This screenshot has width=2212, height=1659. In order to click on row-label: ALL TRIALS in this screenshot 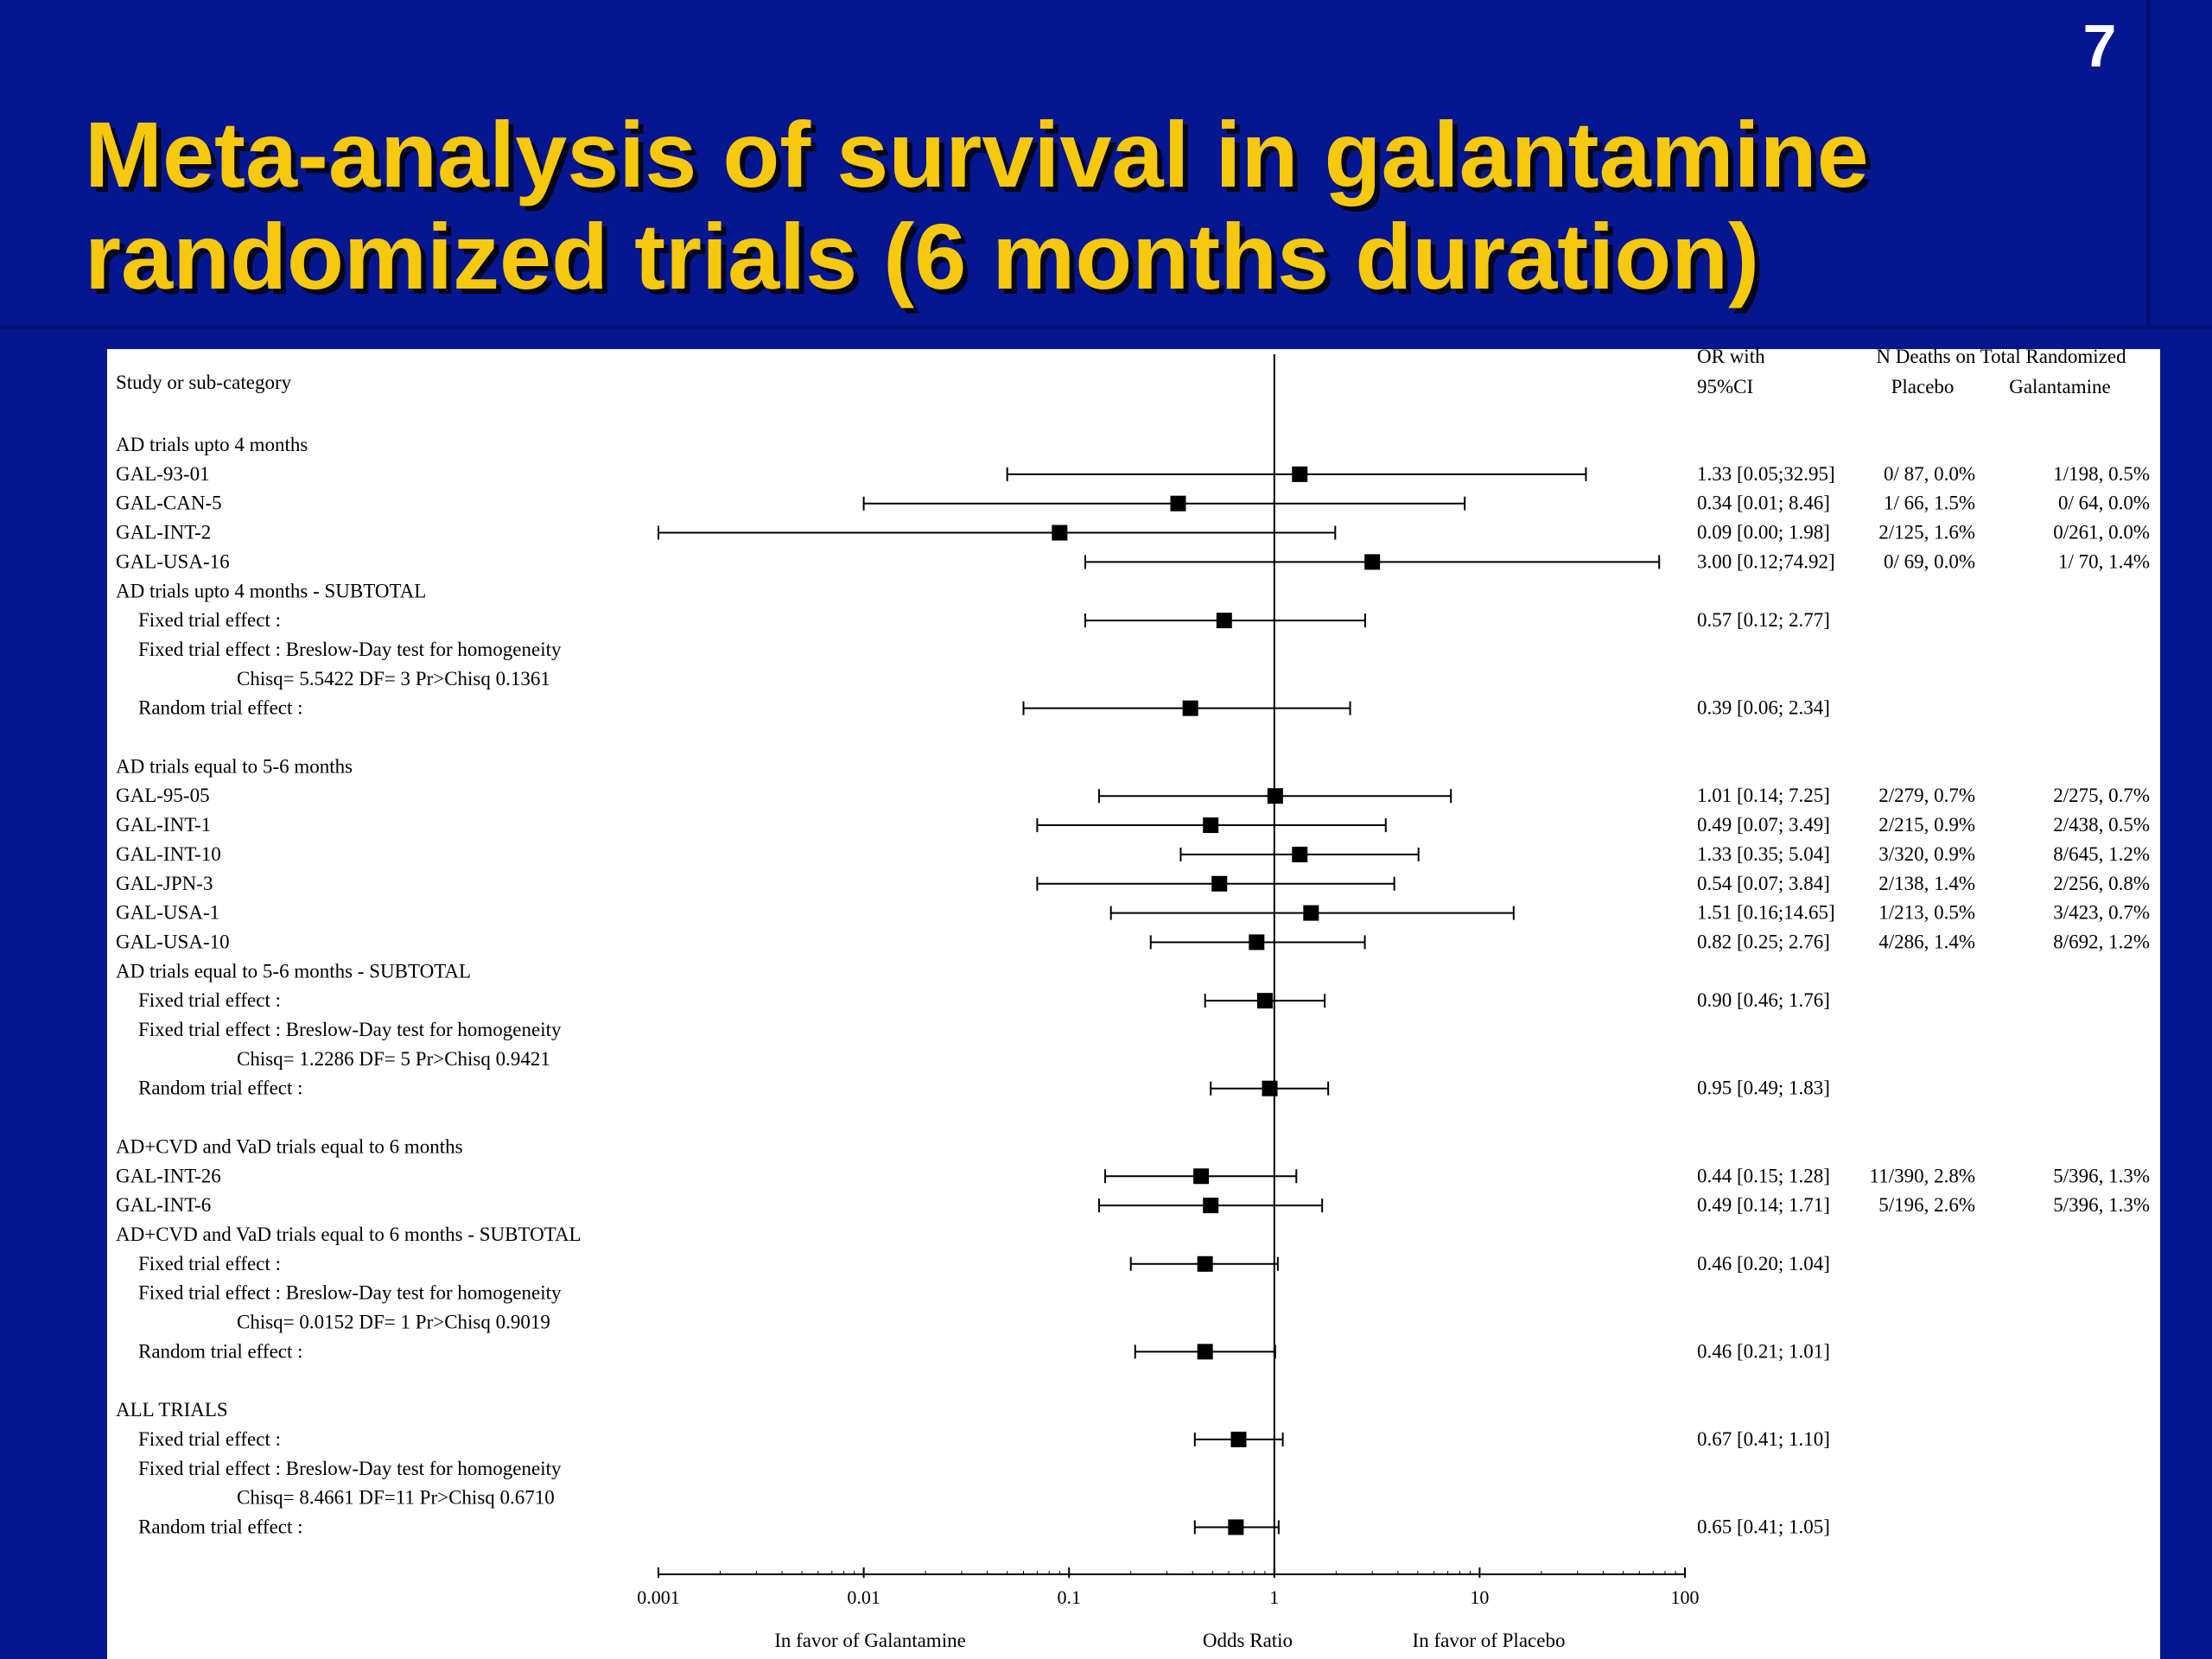, I will do `click(172, 1410)`.